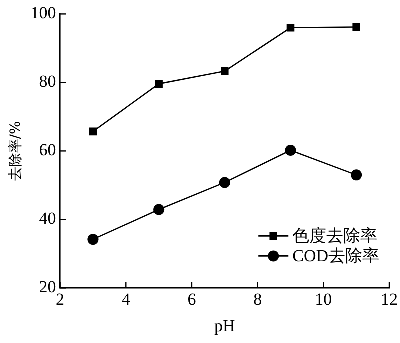 Image resolution: width=400 pixels, height=343 pixels. Describe the element at coordinates (336, 256) in the screenshot. I see `legend-label: COD去除率` at that location.